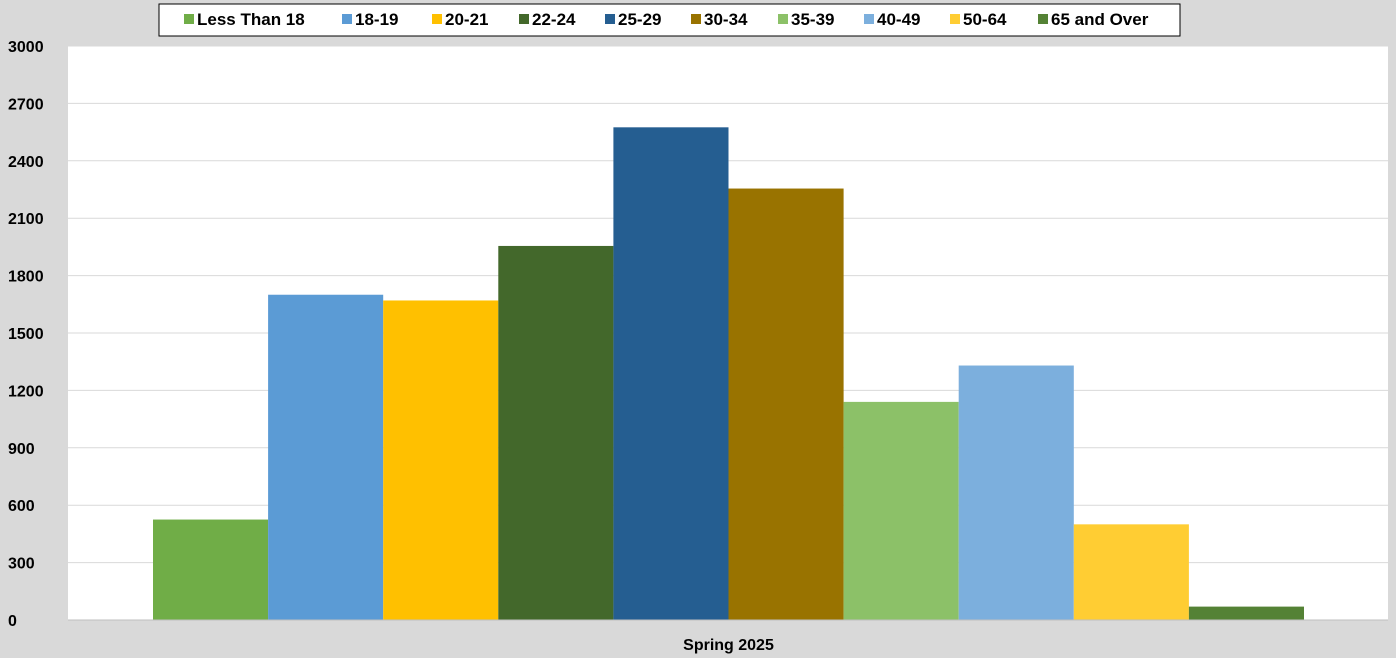 This screenshot has width=1396, height=658. I want to click on legend-label: 22-24, so click(554, 19).